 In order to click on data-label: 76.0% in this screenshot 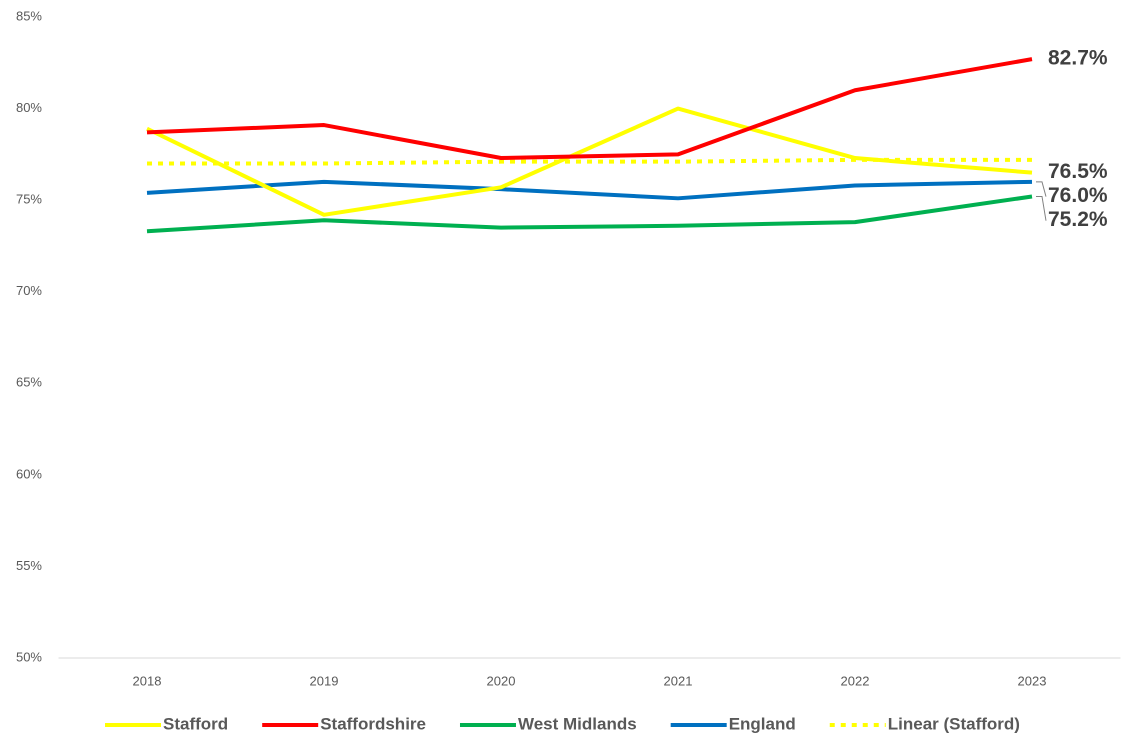, I will do `click(1078, 195)`.